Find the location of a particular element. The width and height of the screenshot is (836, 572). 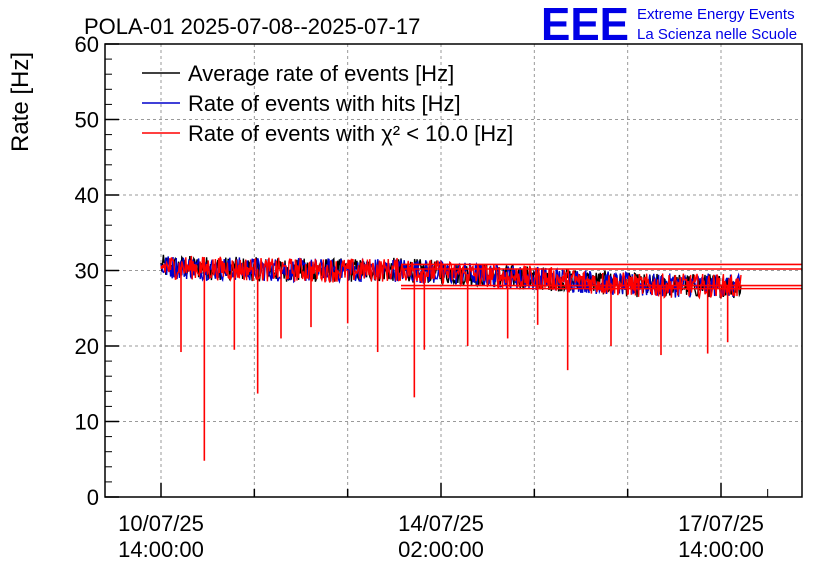

x-tick-label-date: 17/07/25 is located at coordinates (721, 523).